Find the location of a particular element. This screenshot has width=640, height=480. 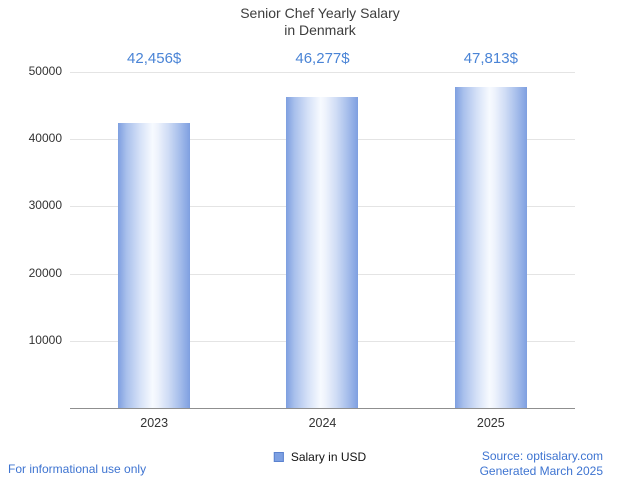

y-tick-10000: 10000 is located at coordinates (45, 340).